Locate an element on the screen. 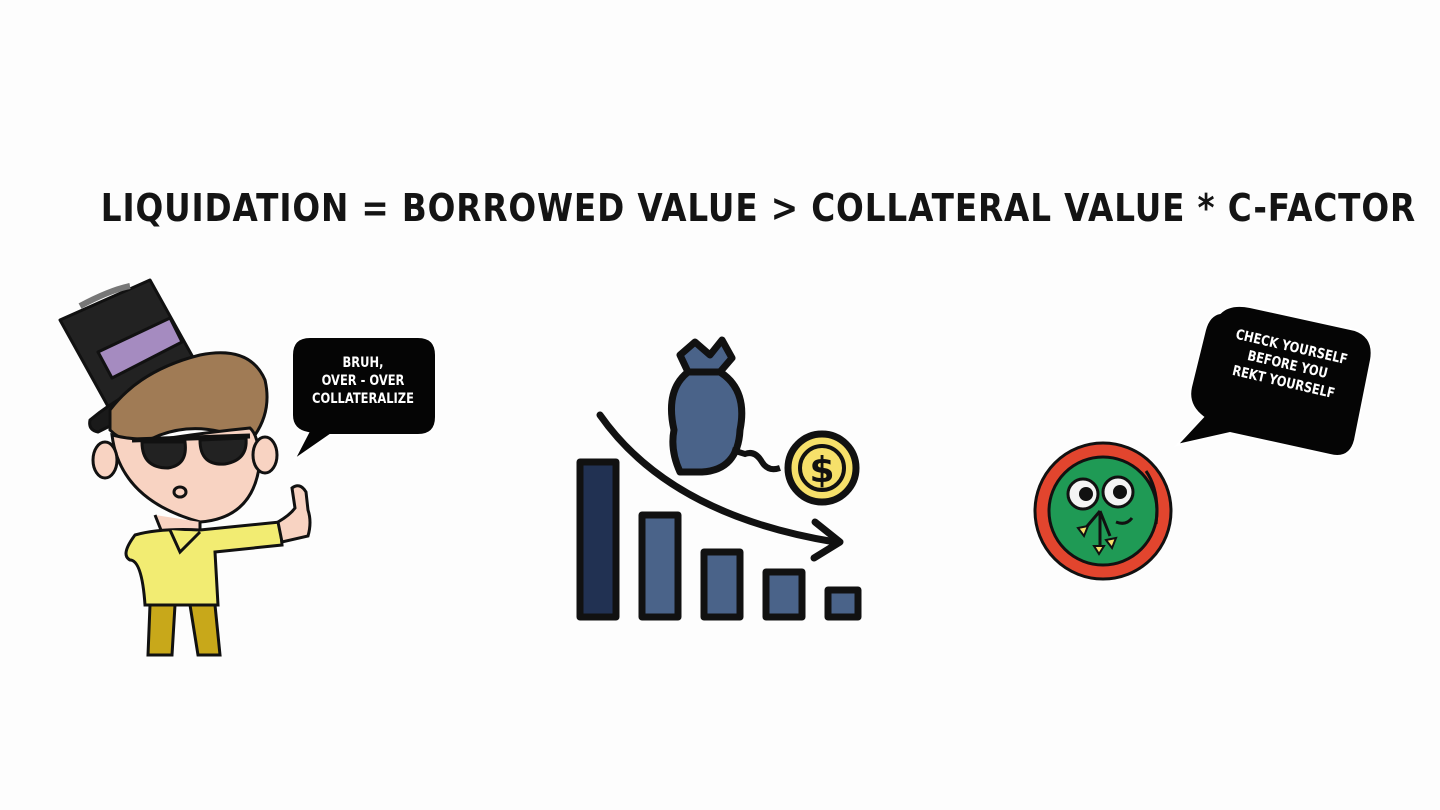 This screenshot has height=810, width=1440. left-bubble-text: BRUH, OVER - OVER COLLATERALIZE is located at coordinates (363, 381).